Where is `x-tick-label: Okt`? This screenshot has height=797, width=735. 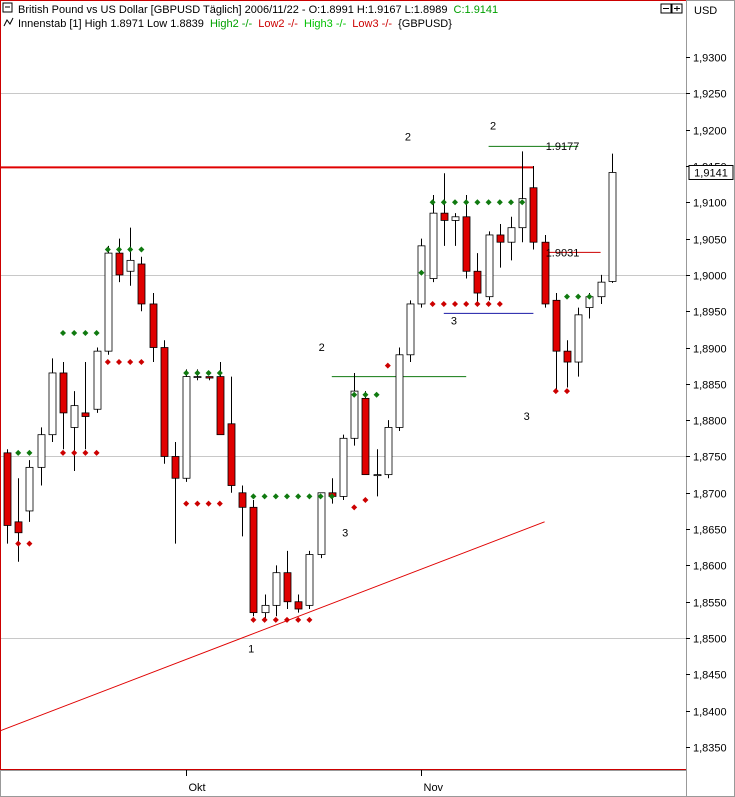 x-tick-label: Okt is located at coordinates (197, 788).